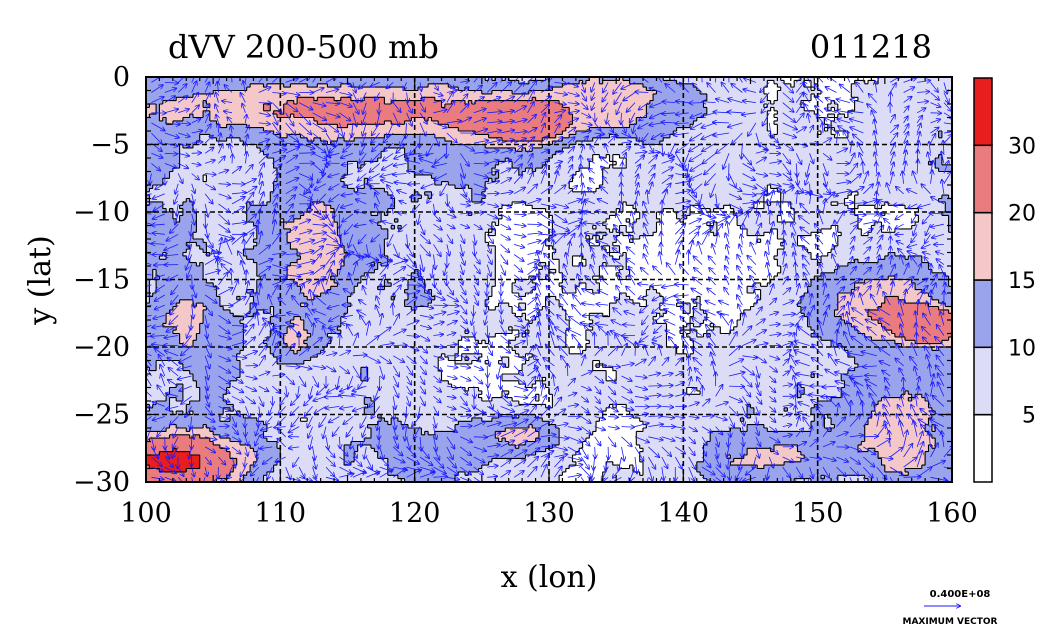 This screenshot has height=631, width=1056. Describe the element at coordinates (1022, 348) in the screenshot. I see `colorbar-label: 10` at that location.